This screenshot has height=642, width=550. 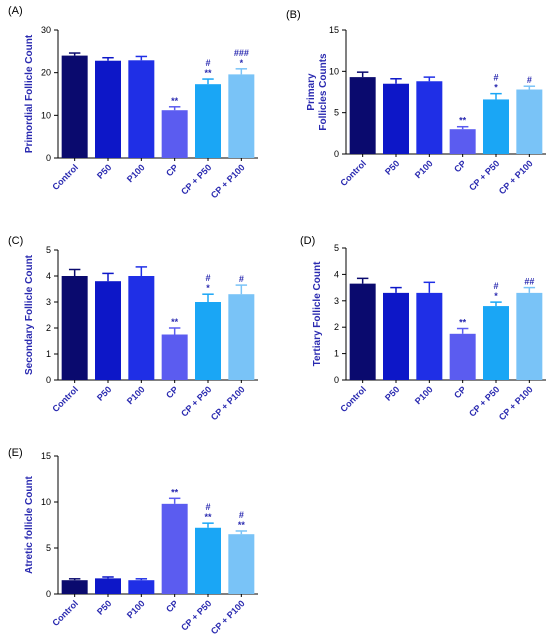 I want to click on panel-2-category-2: P100, so click(x=424, y=169).